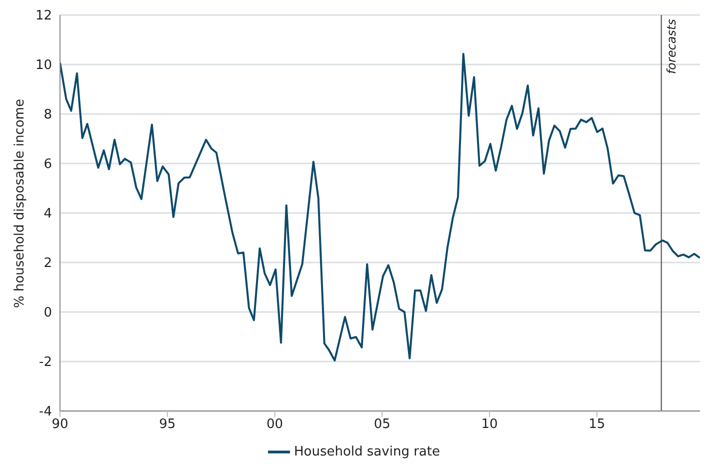  What do you see at coordinates (382, 424) in the screenshot?
I see `x-tick-label: 05` at bounding box center [382, 424].